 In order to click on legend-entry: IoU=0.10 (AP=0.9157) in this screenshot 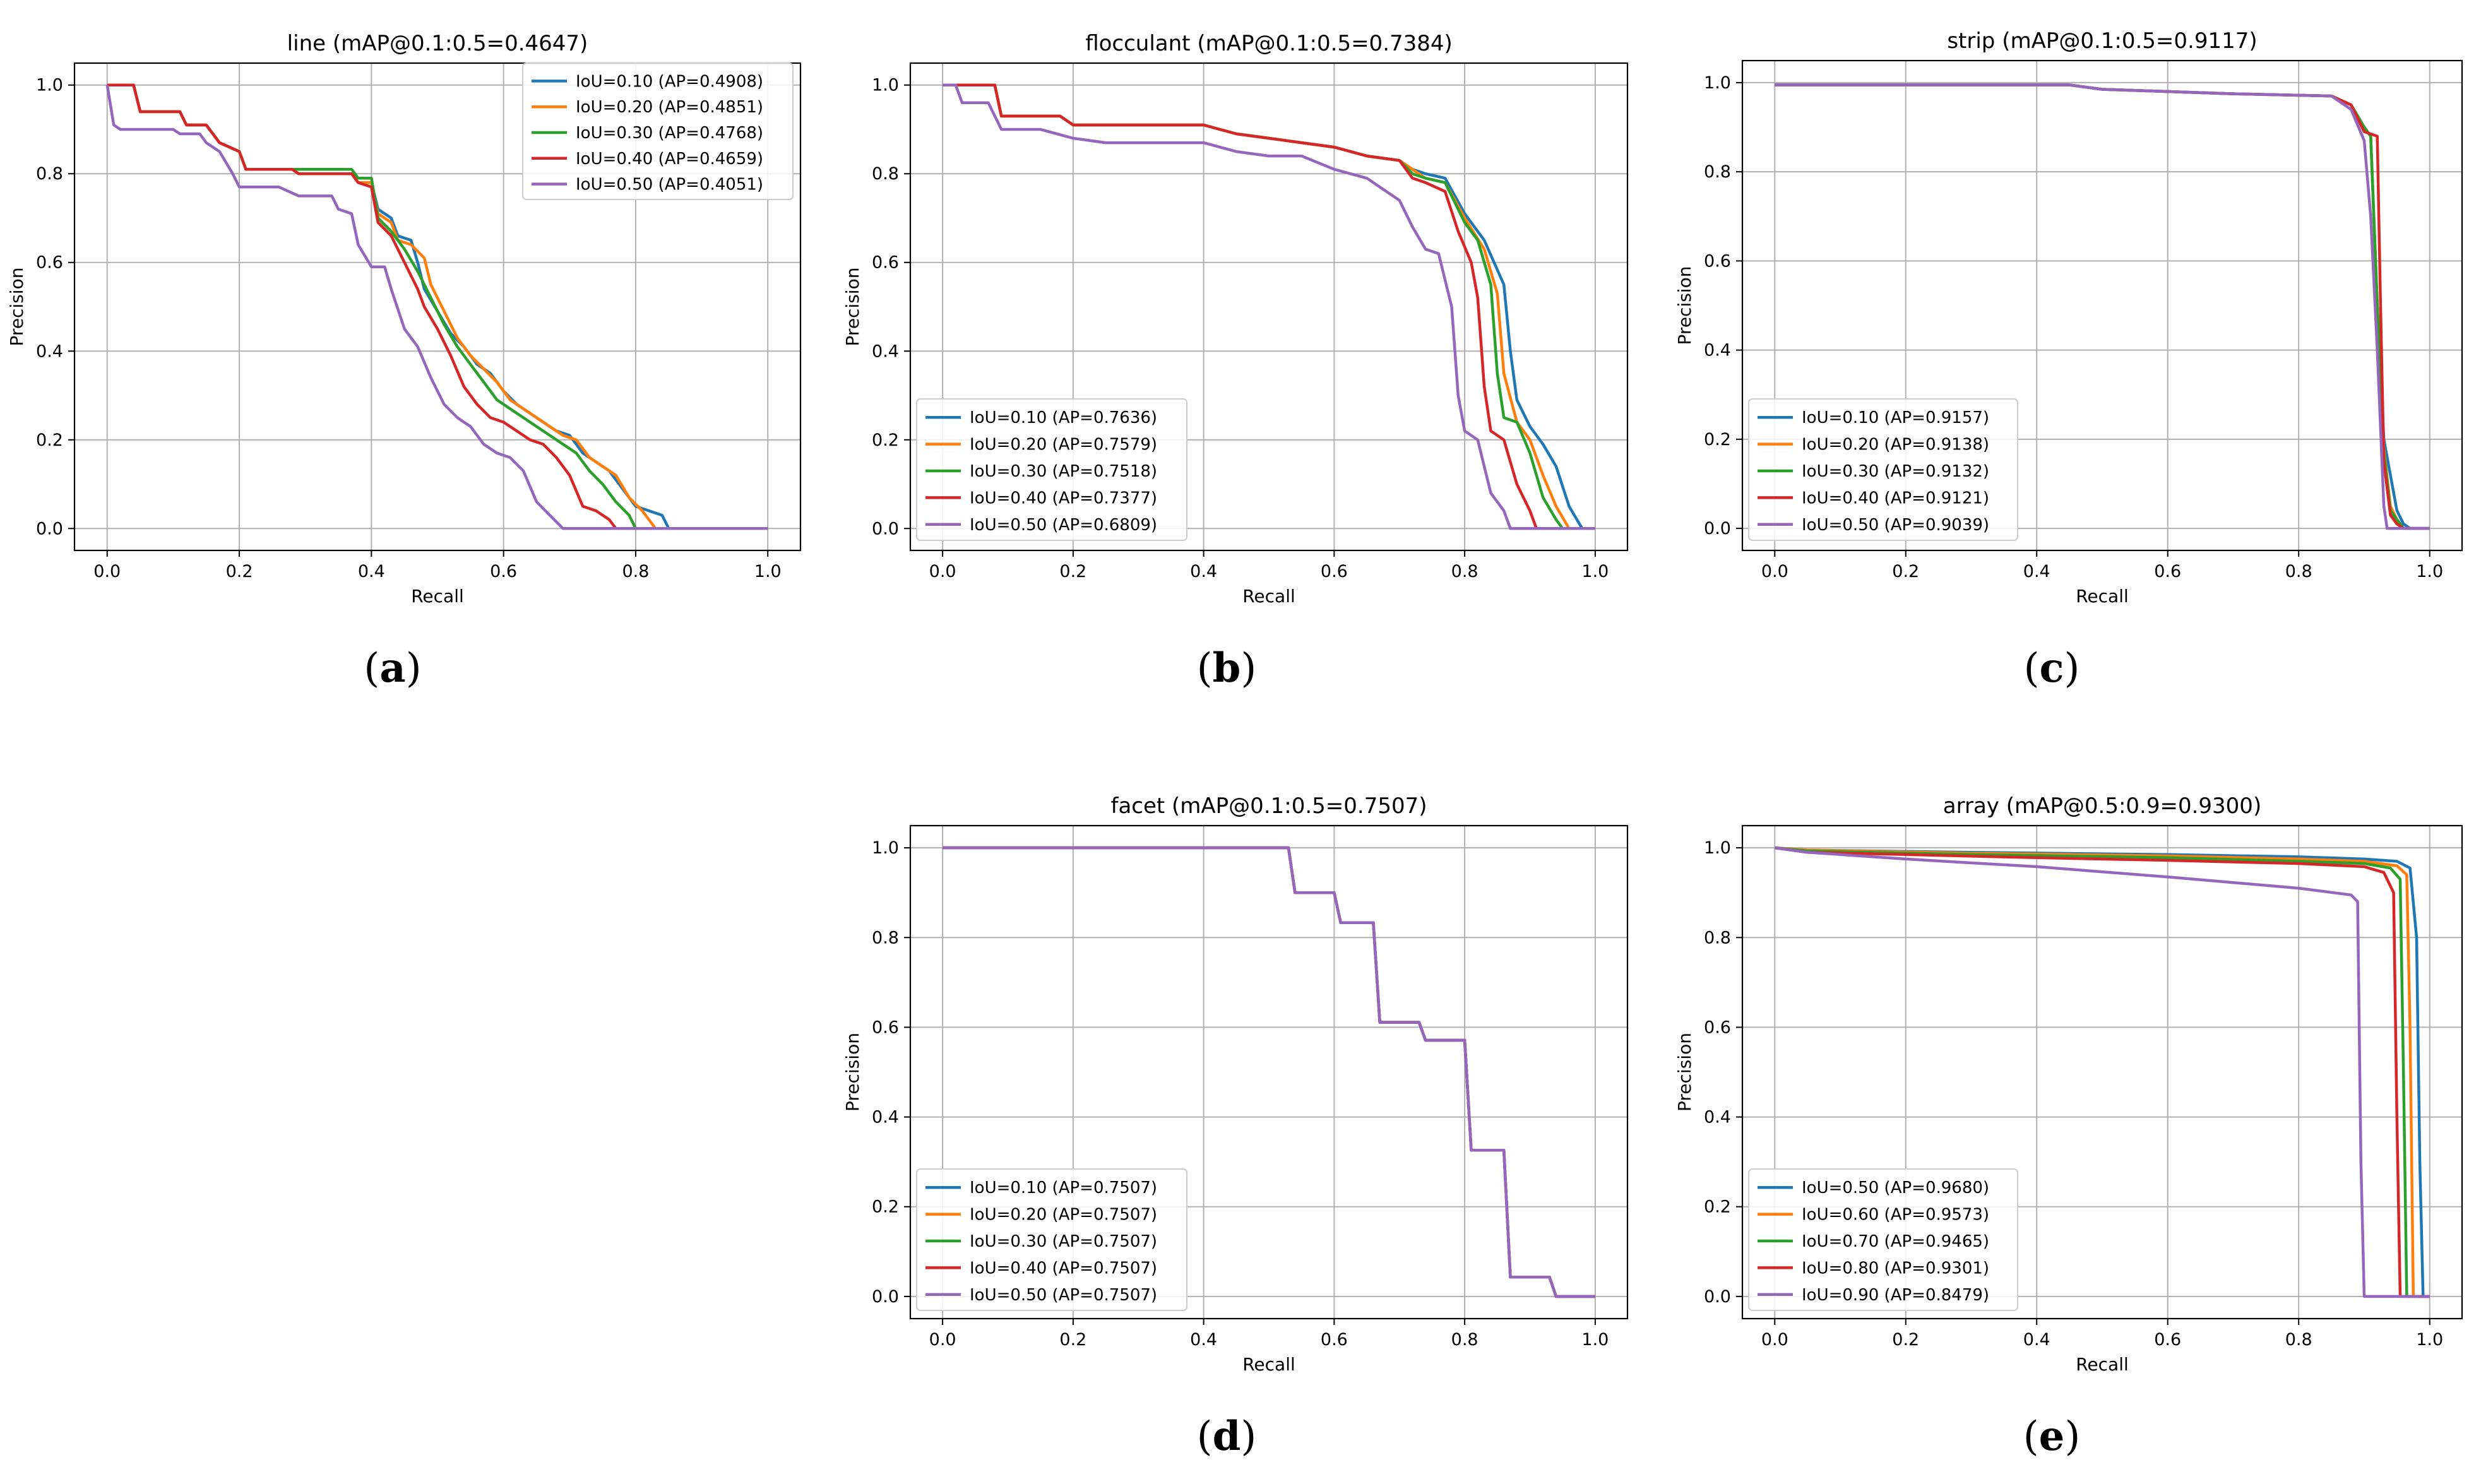, I will do `click(1895, 417)`.